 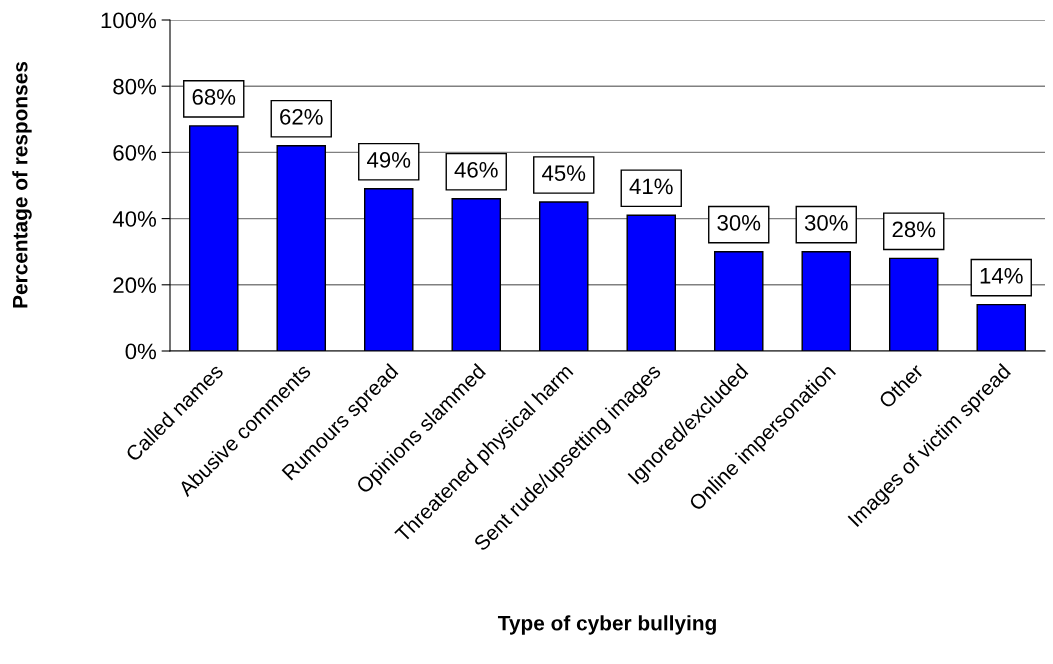 I want to click on data-label: 62%, so click(x=301, y=116).